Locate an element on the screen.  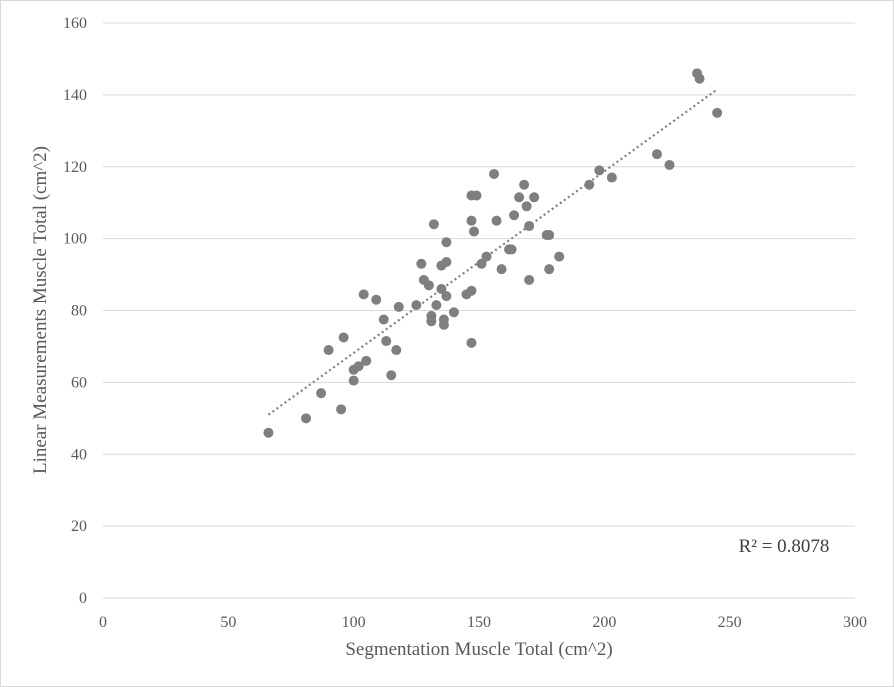
x-axis-title: Segmentation Muscle Total (cm^2) is located at coordinates (478, 649).